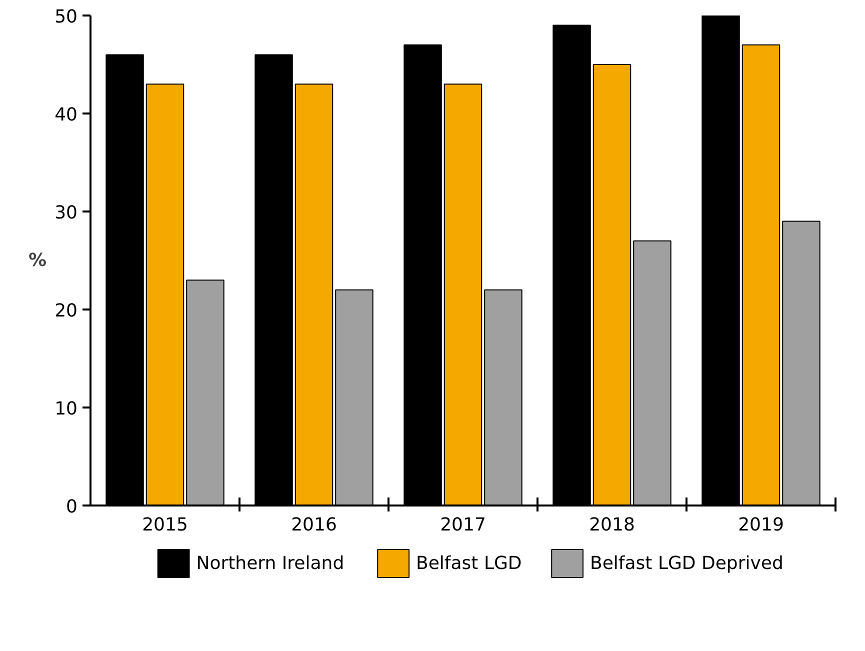 This screenshot has height=651, width=865. What do you see at coordinates (612, 525) in the screenshot?
I see `x-tick-label: 2018` at bounding box center [612, 525].